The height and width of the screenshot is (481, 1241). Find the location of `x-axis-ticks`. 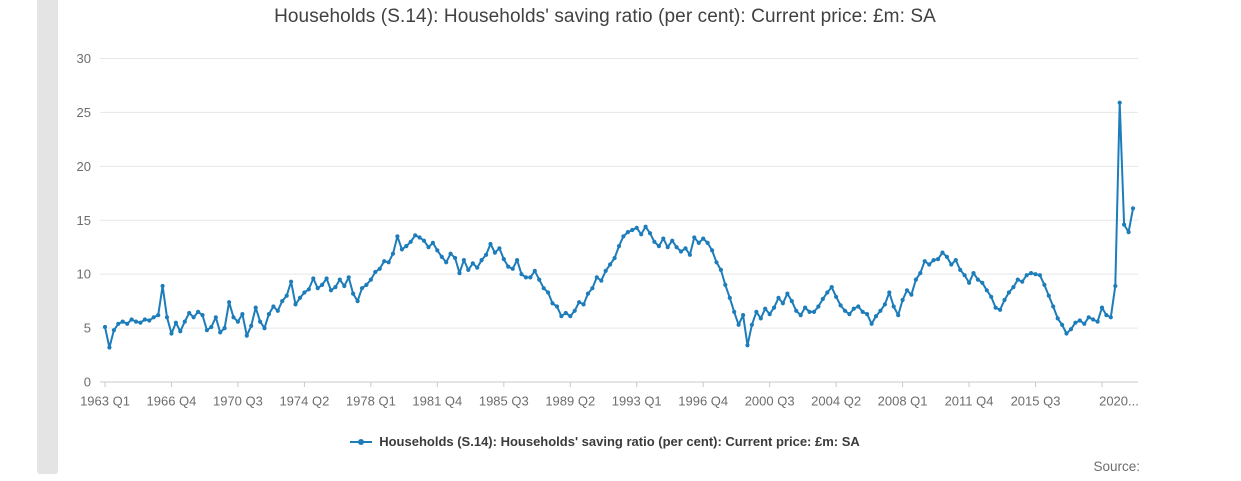

x-axis-ticks is located at coordinates (603, 384).